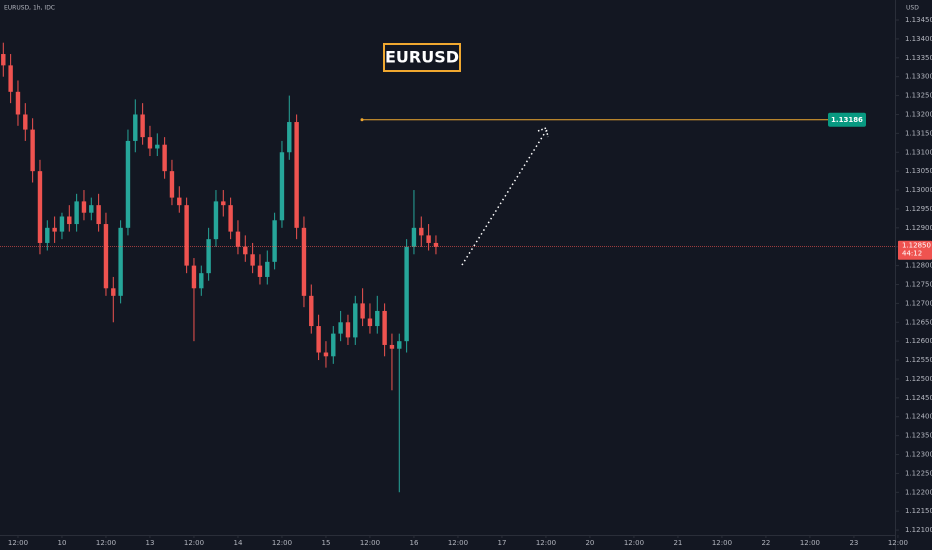 The width and height of the screenshot is (932, 550). I want to click on x-tick-label: 13, so click(150, 543).